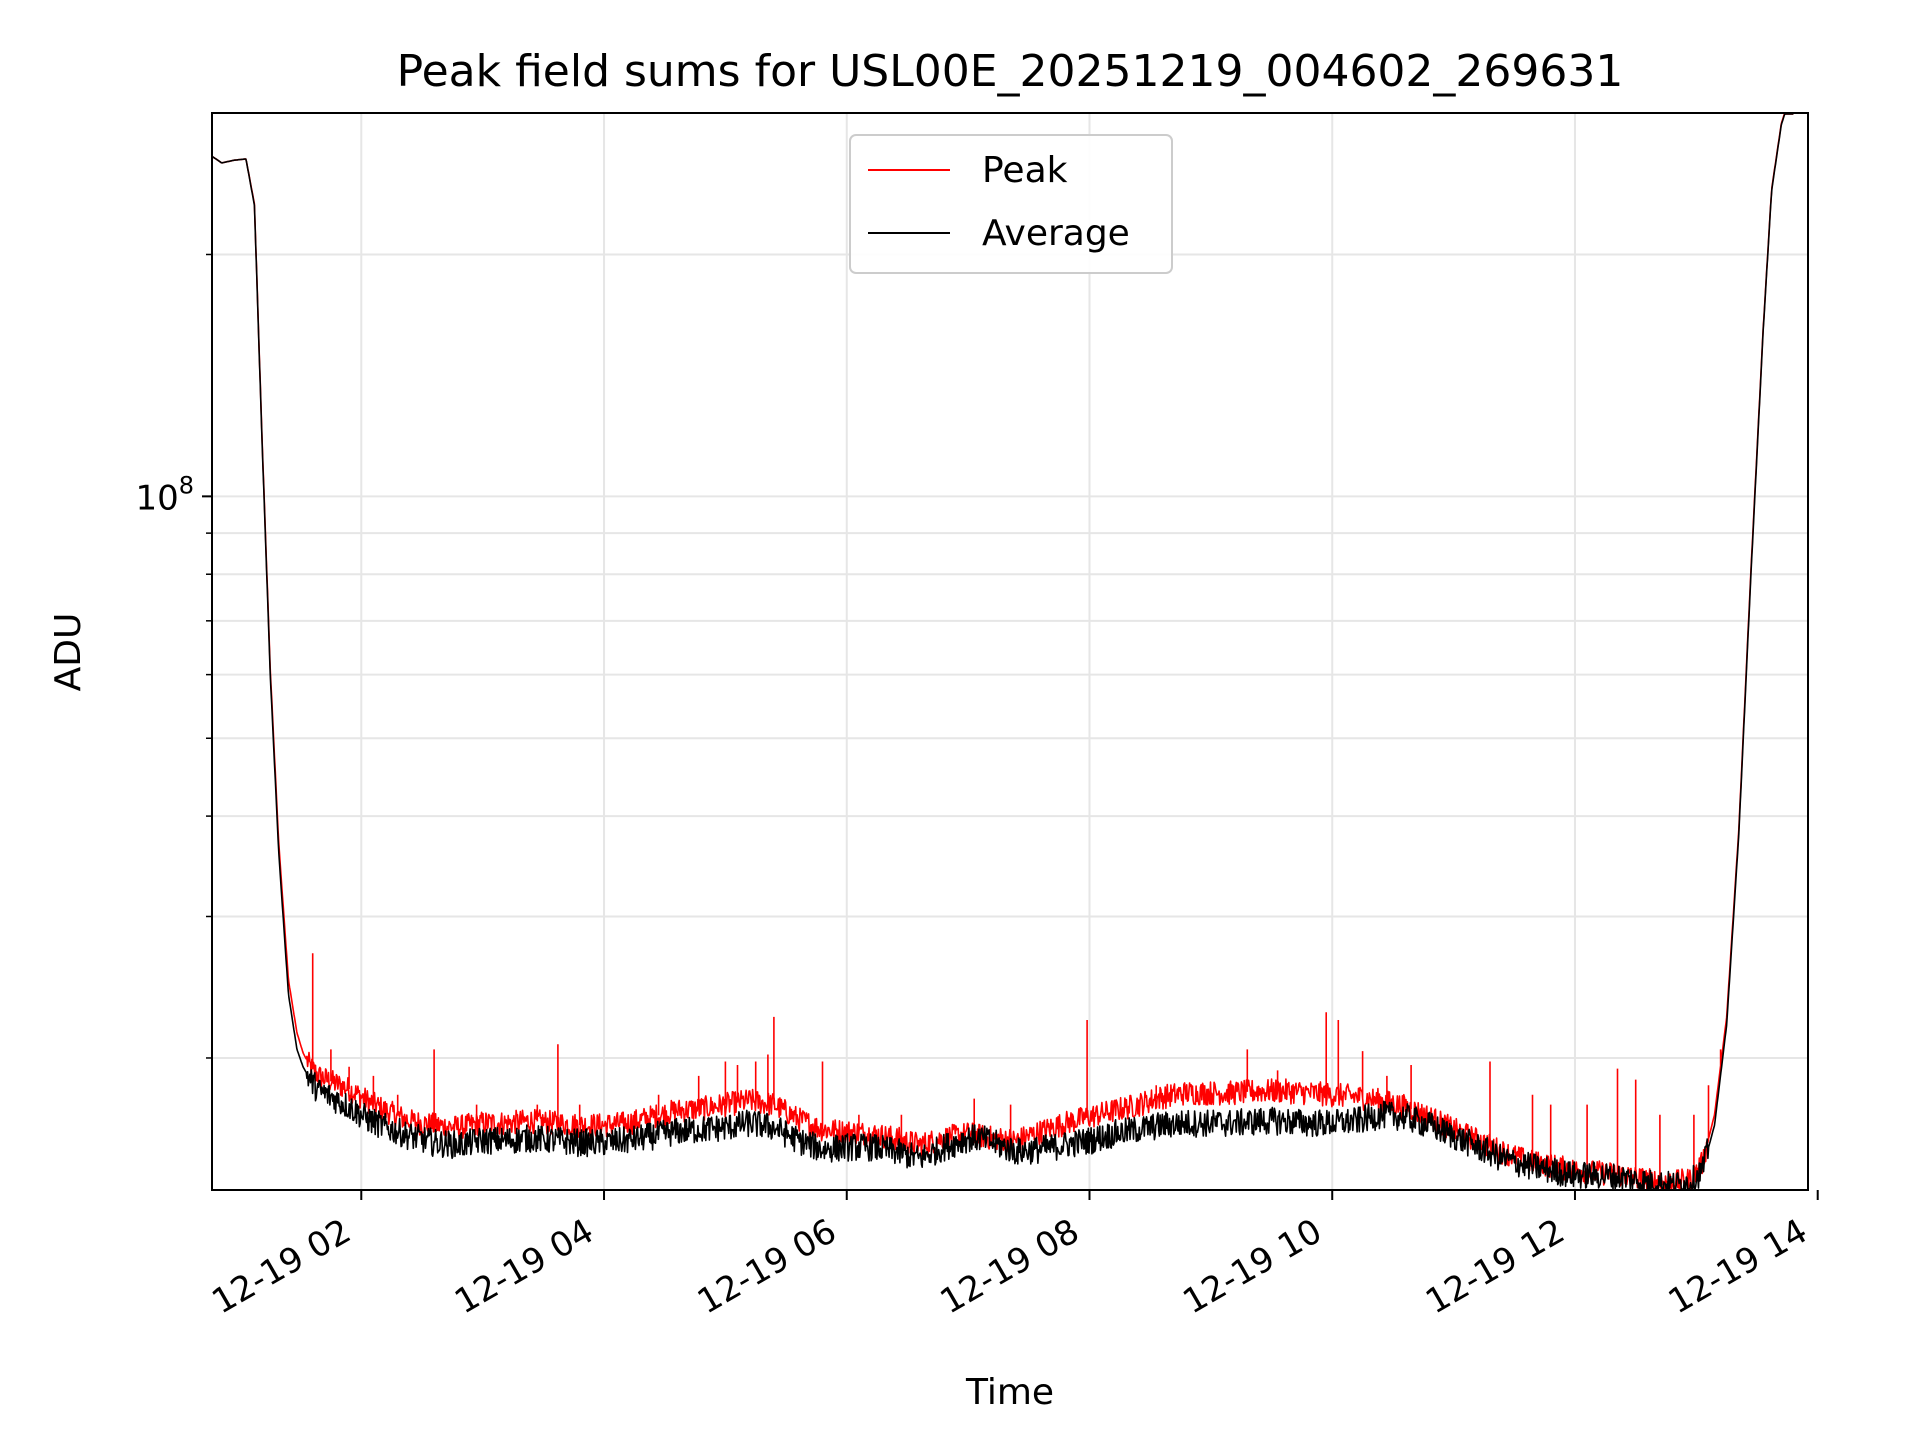 The width and height of the screenshot is (1920, 1440). What do you see at coordinates (1011, 204) in the screenshot?
I see `legend: Peak Average` at bounding box center [1011, 204].